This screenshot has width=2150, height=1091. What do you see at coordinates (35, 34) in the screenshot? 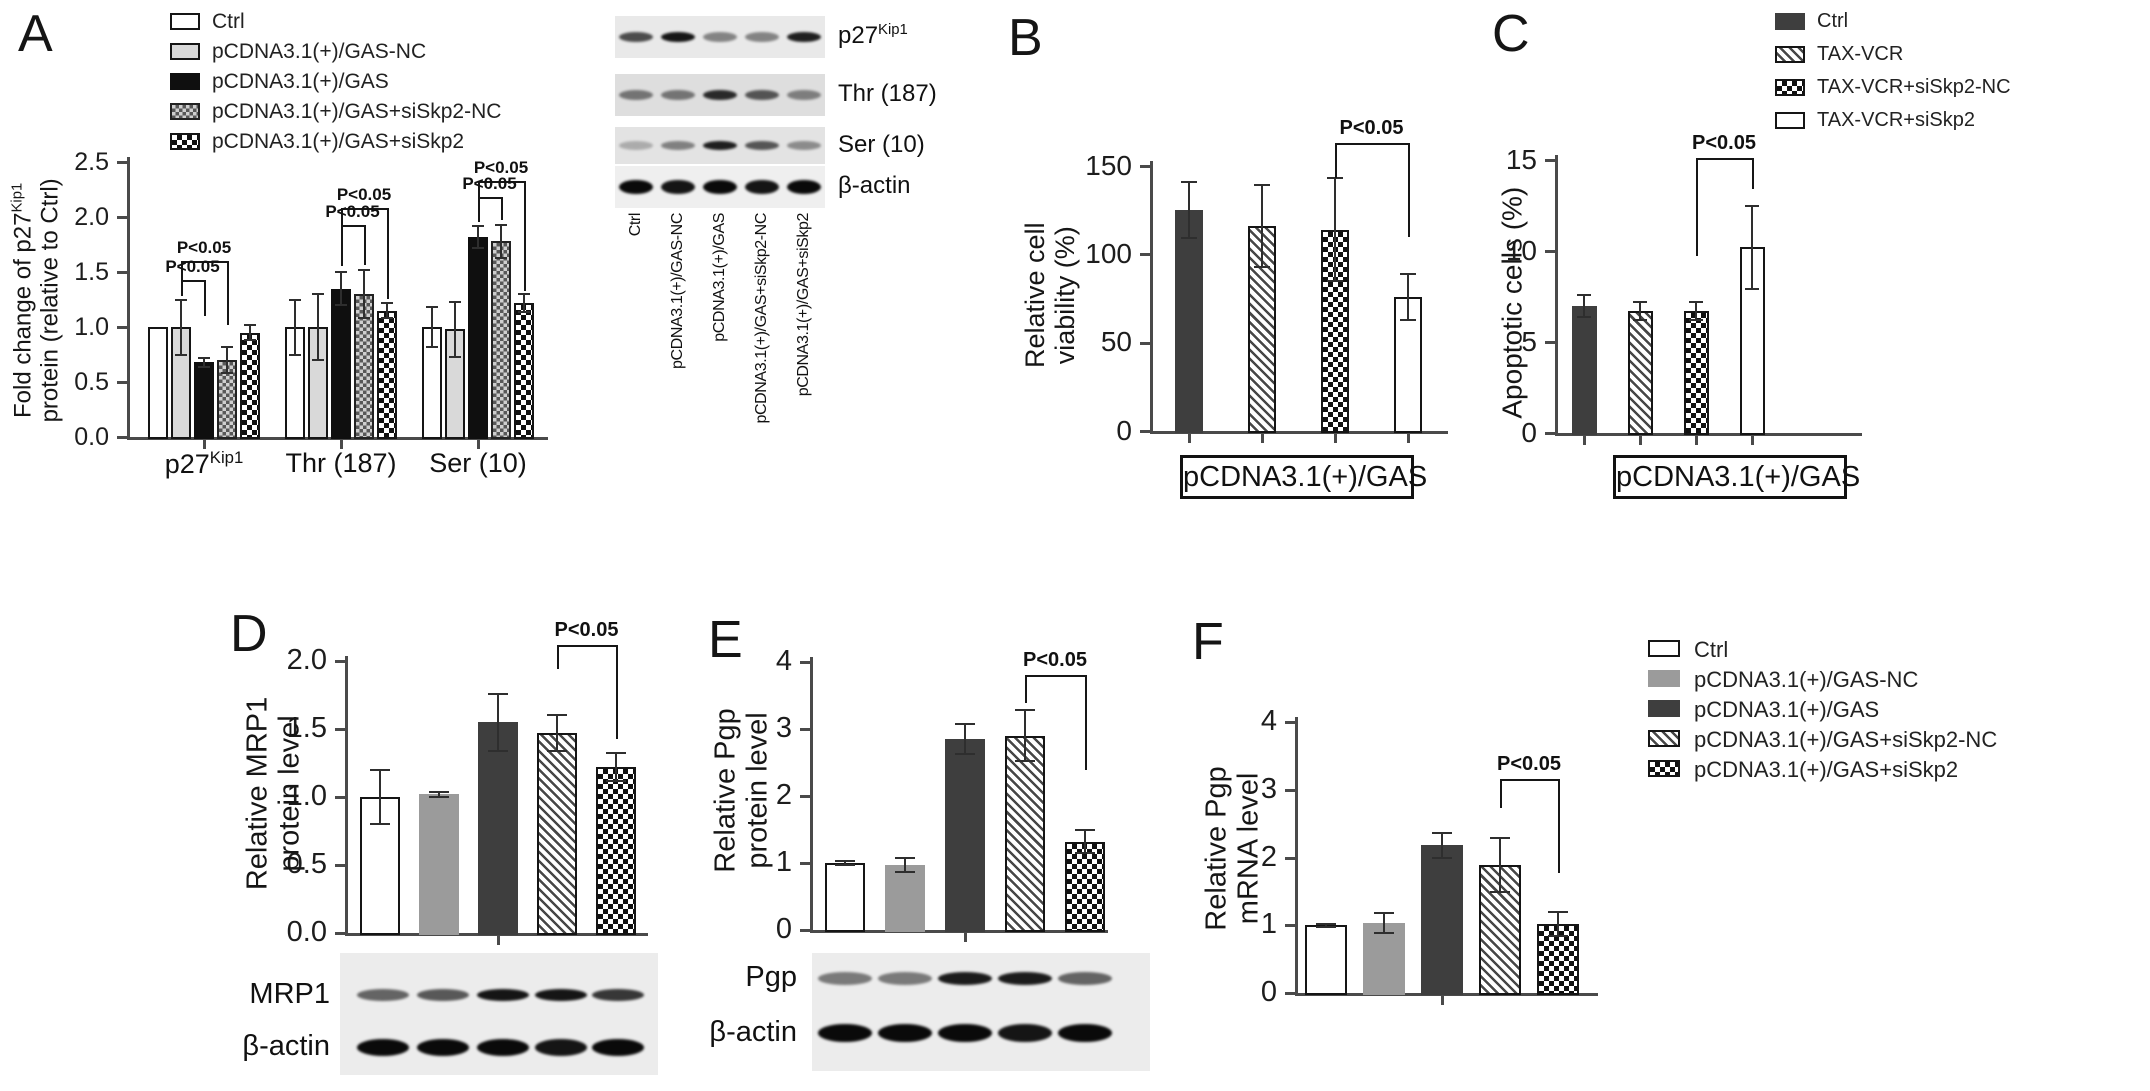
I see `panel-letter-a: A` at bounding box center [35, 34].